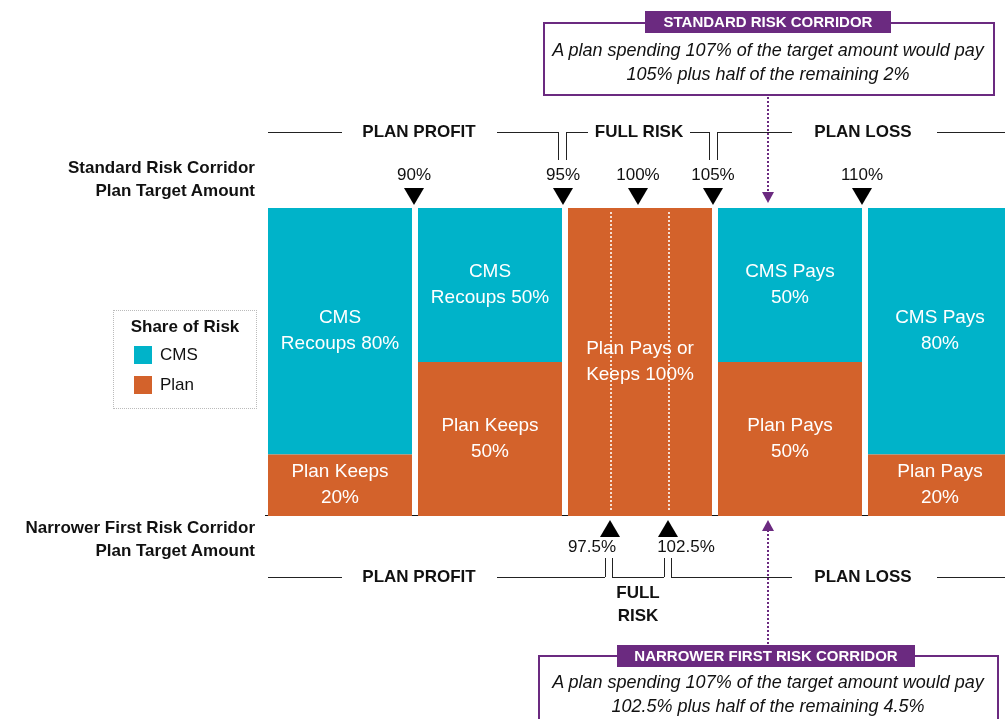 The height and width of the screenshot is (719, 1005). What do you see at coordinates (638, 175) in the screenshot?
I see `text: 100%` at bounding box center [638, 175].